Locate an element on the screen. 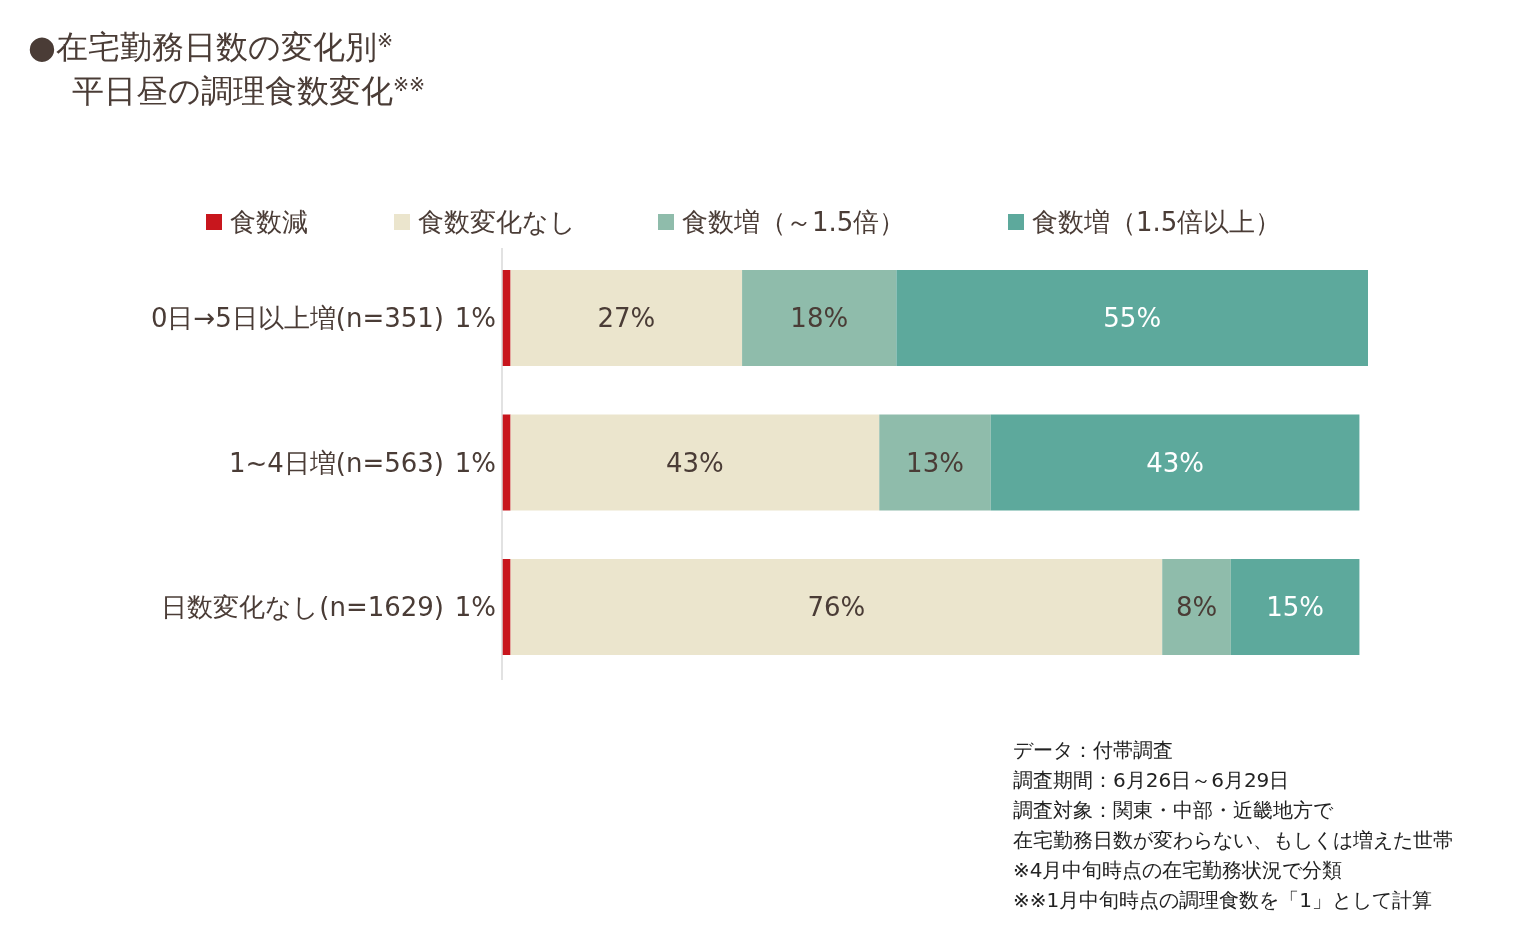 This screenshot has width=1519, height=929. data-label: 76% is located at coordinates (836, 607).